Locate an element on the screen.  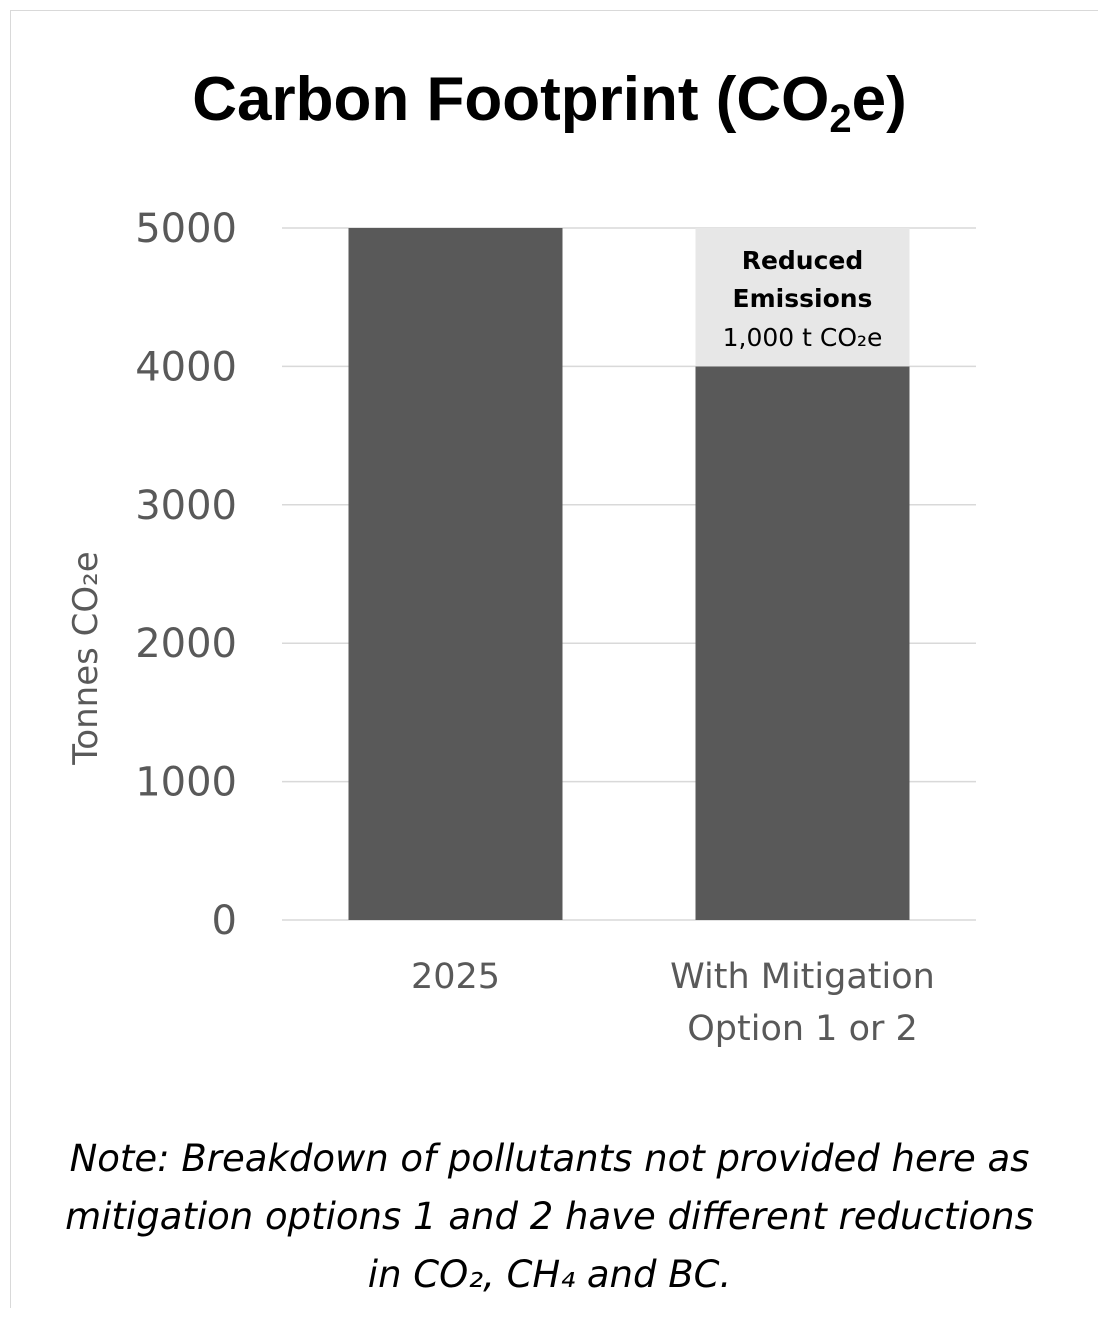
y-tick-label: 1000 is located at coordinates (186, 783).